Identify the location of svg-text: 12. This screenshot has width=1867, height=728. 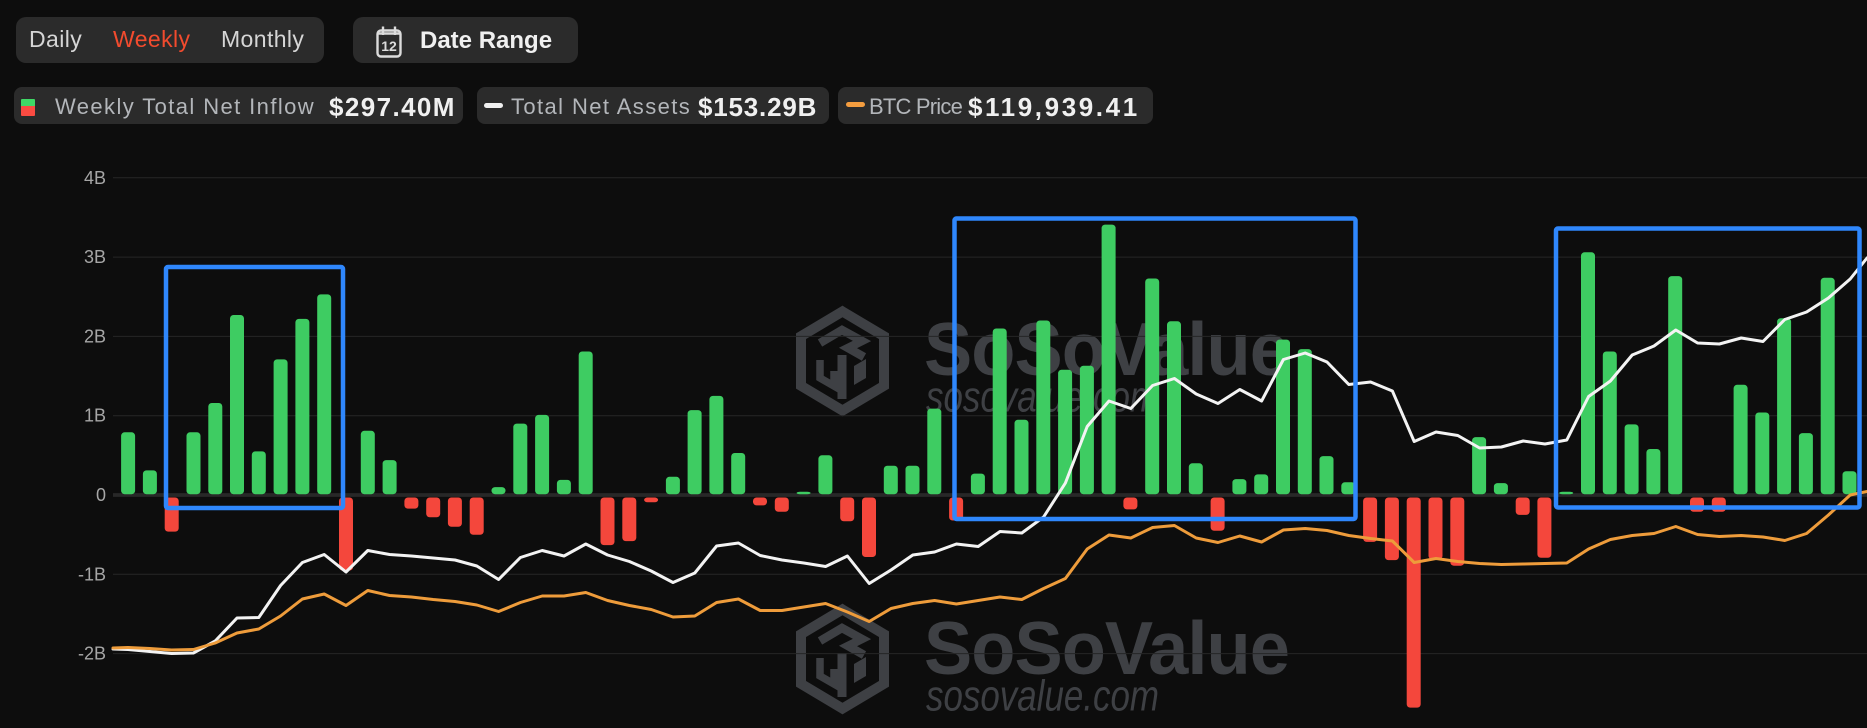
(389, 46).